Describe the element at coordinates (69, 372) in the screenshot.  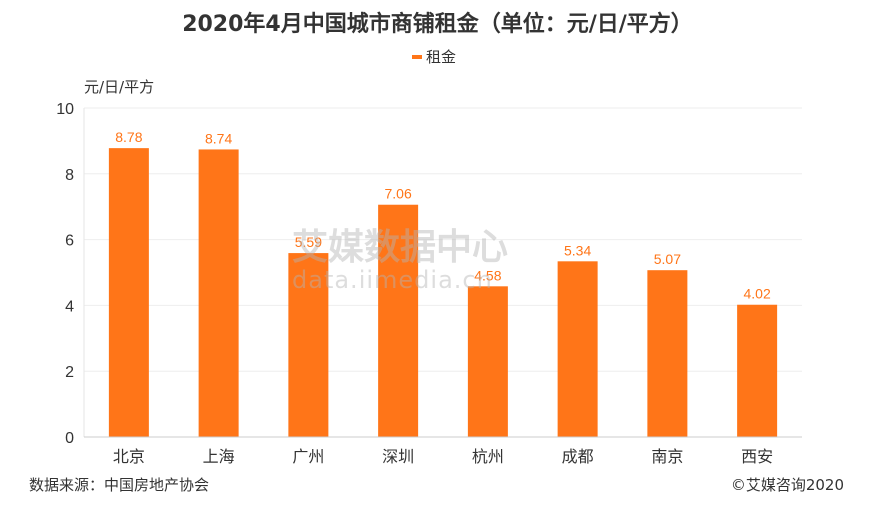
I see `y-tick-label: 2` at that location.